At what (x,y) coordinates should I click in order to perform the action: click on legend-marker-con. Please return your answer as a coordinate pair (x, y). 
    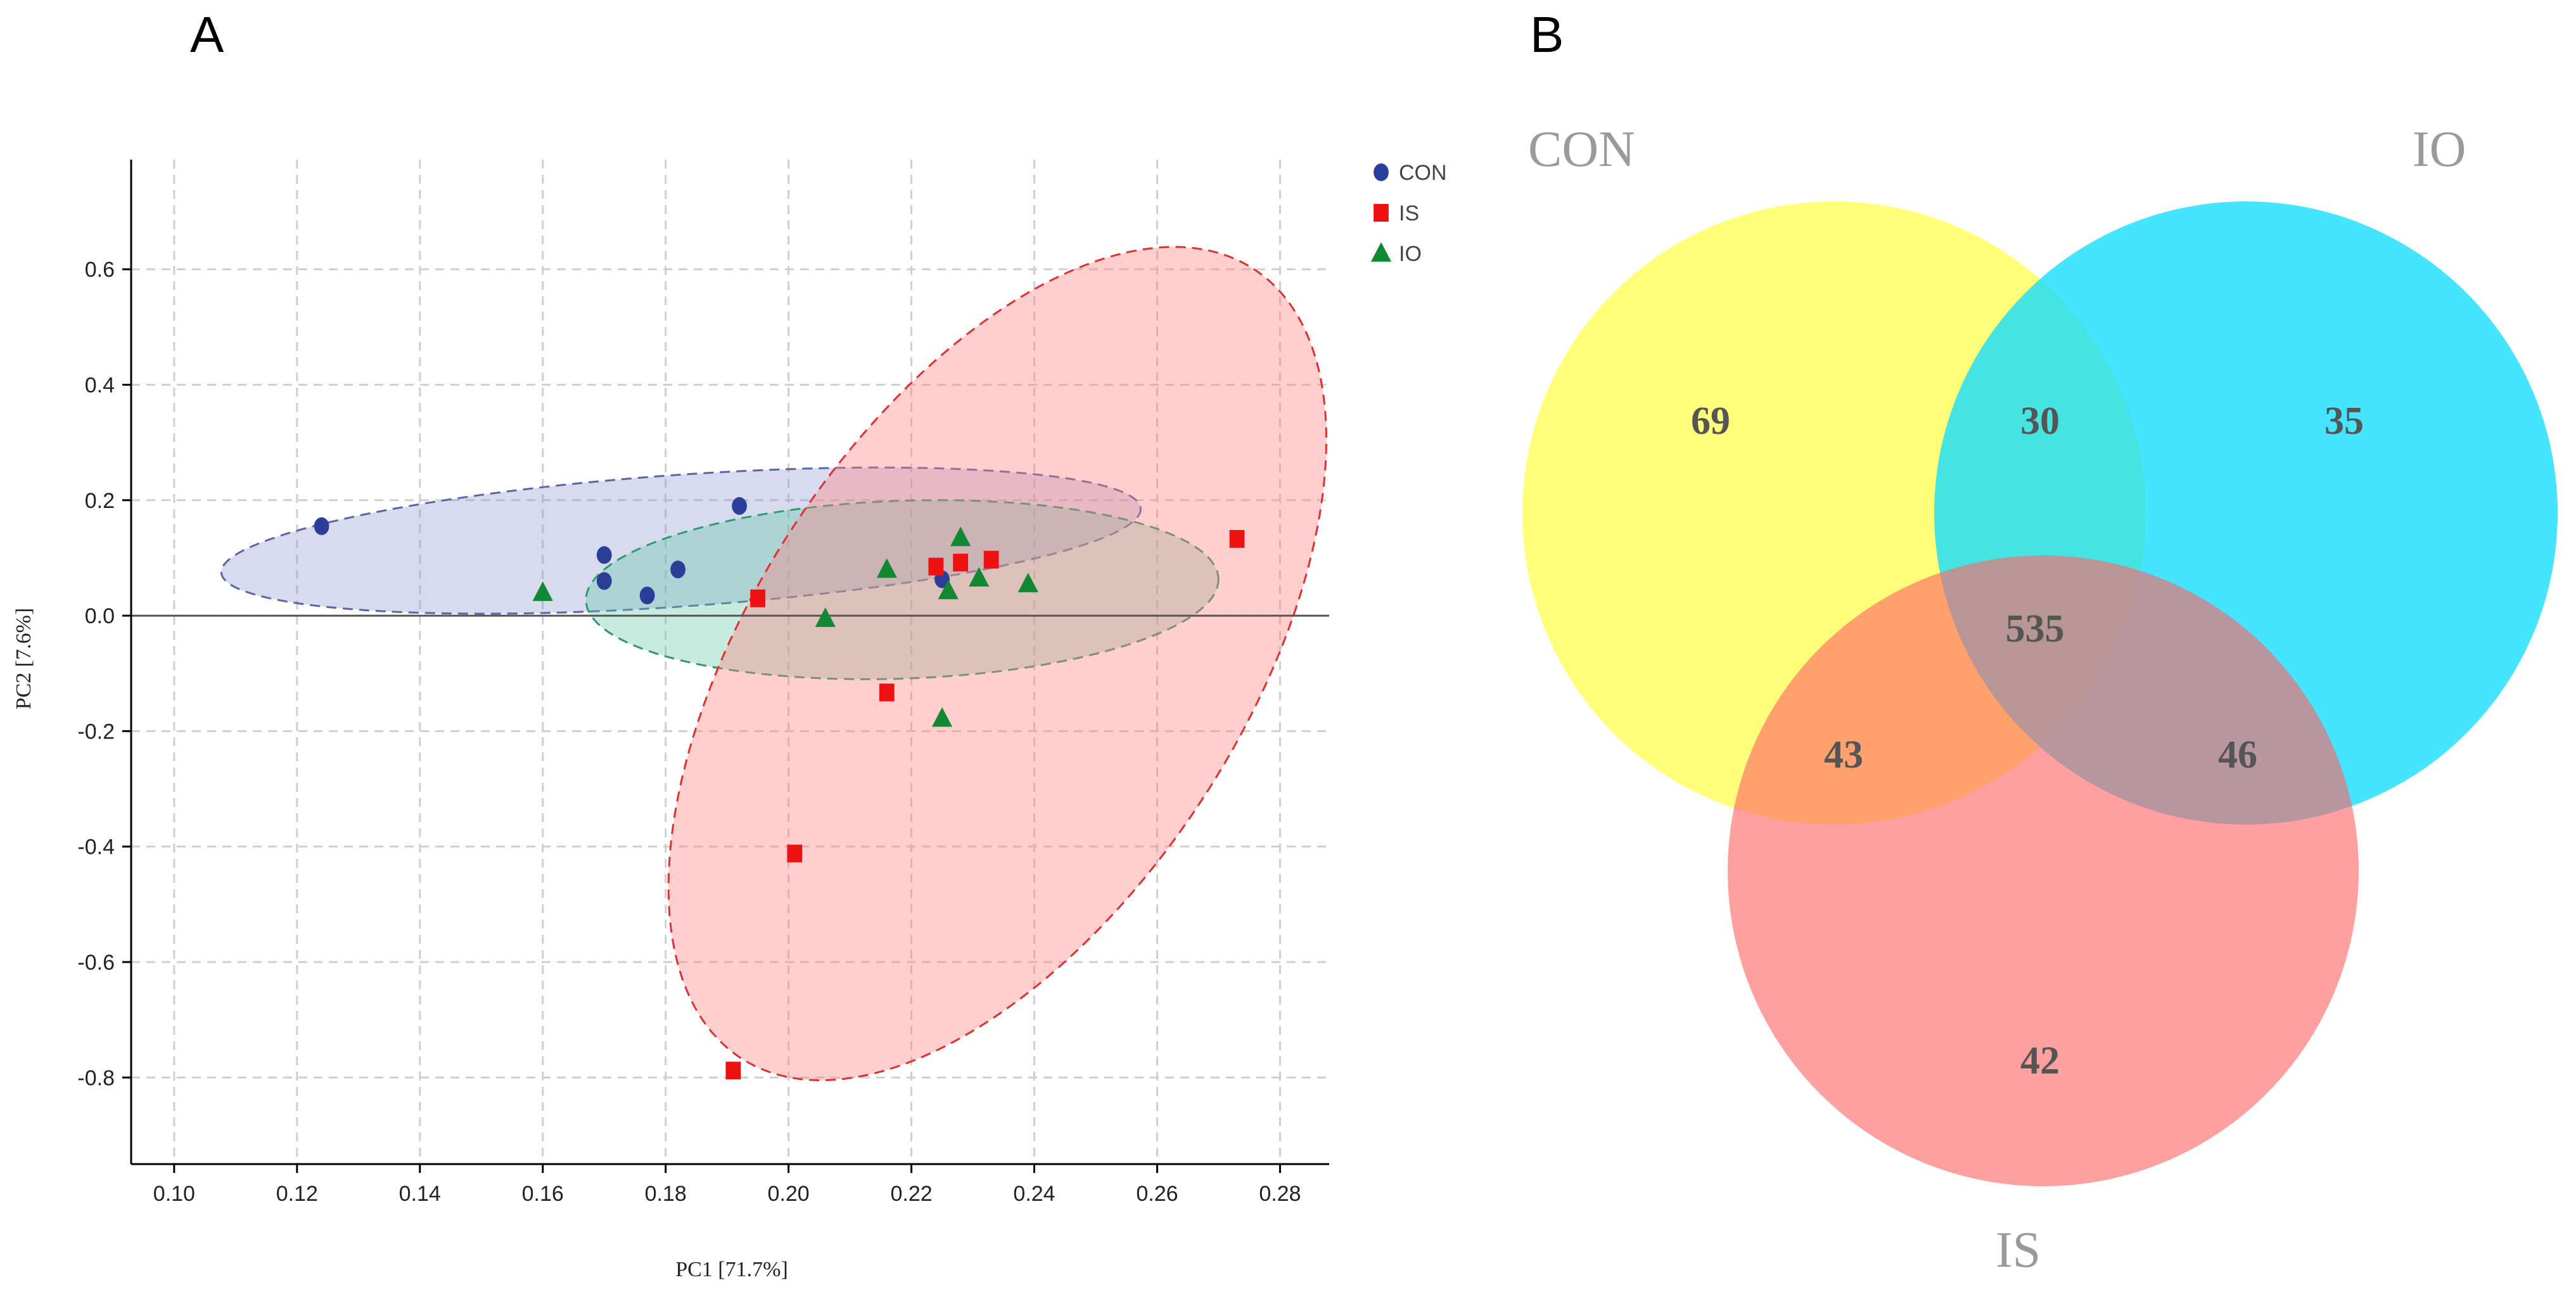
    Looking at the image, I should click on (1381, 172).